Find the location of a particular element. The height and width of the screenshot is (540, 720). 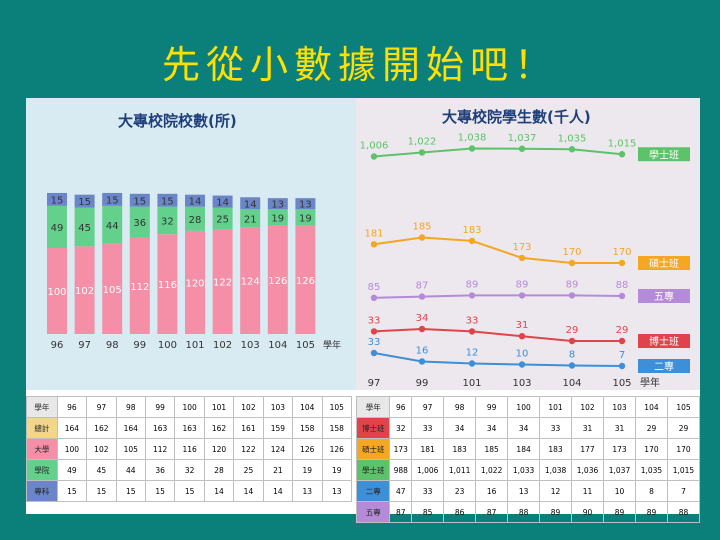

x-tick-label: 105 is located at coordinates (305, 345).